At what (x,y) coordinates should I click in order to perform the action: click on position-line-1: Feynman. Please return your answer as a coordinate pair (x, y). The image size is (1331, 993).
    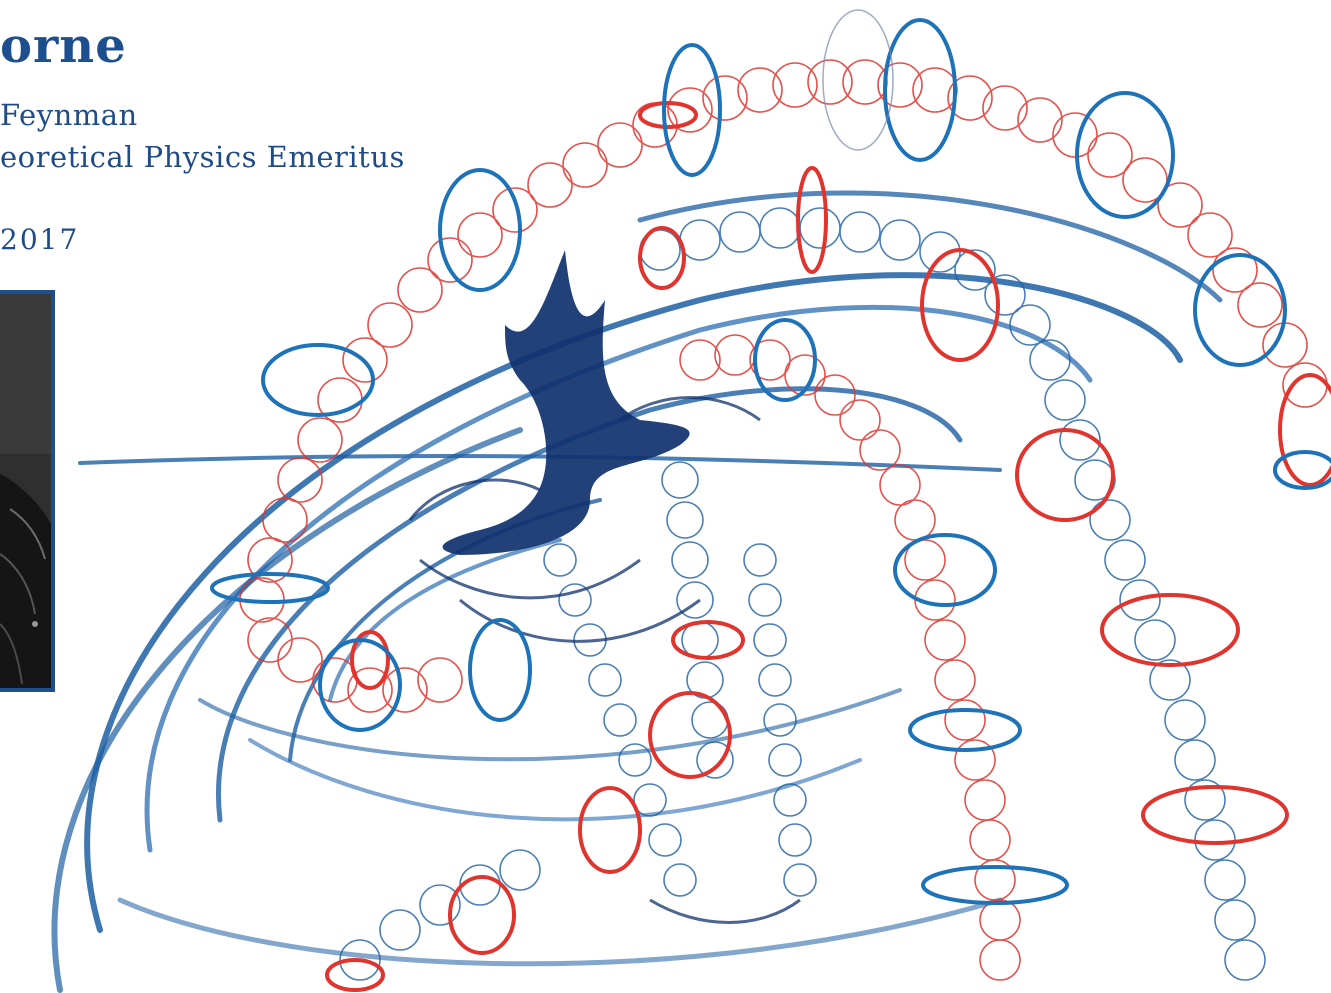
    Looking at the image, I should click on (69, 115).